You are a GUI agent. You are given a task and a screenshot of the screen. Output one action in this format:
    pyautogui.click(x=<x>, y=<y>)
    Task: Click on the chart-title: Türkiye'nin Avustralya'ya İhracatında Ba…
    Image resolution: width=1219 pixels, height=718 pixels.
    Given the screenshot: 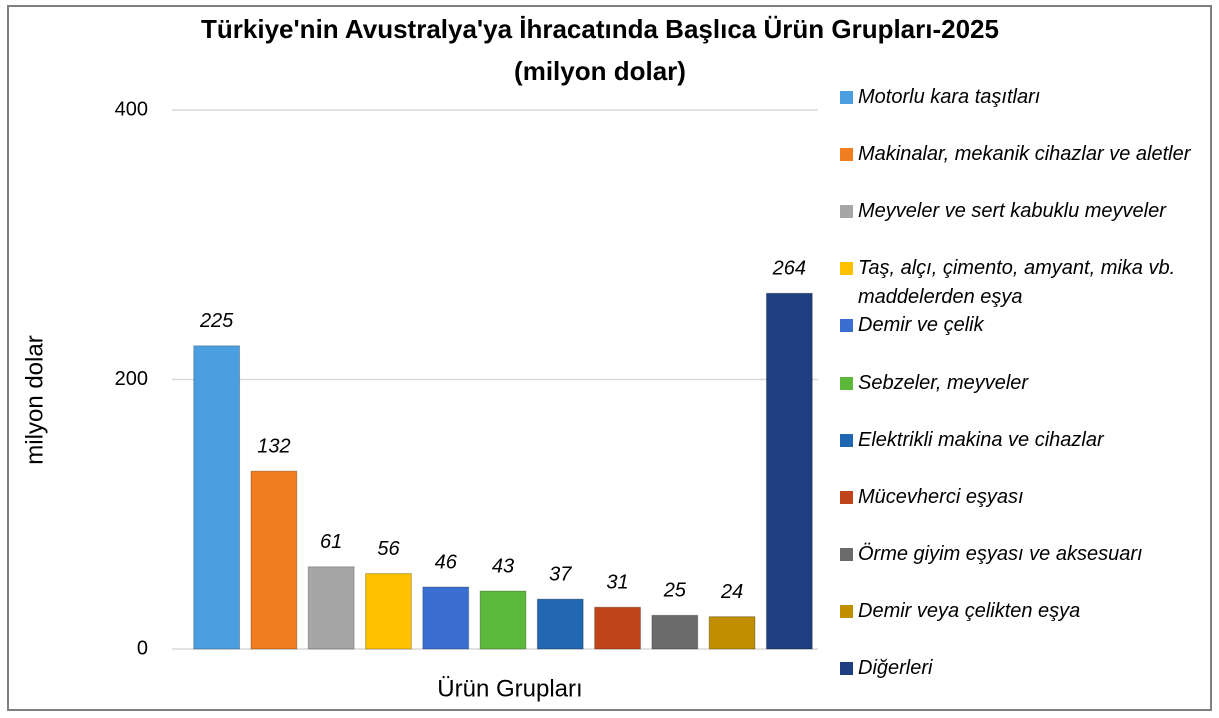 What is the action you would take?
    pyautogui.click(x=600, y=29)
    